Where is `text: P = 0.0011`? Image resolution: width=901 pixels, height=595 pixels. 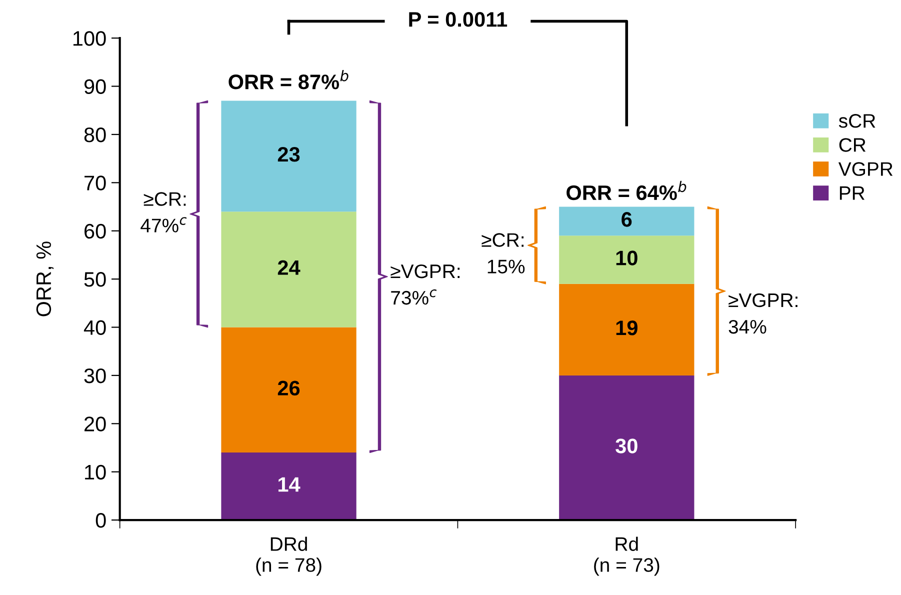
text: P = 0.0011 is located at coordinates (458, 19).